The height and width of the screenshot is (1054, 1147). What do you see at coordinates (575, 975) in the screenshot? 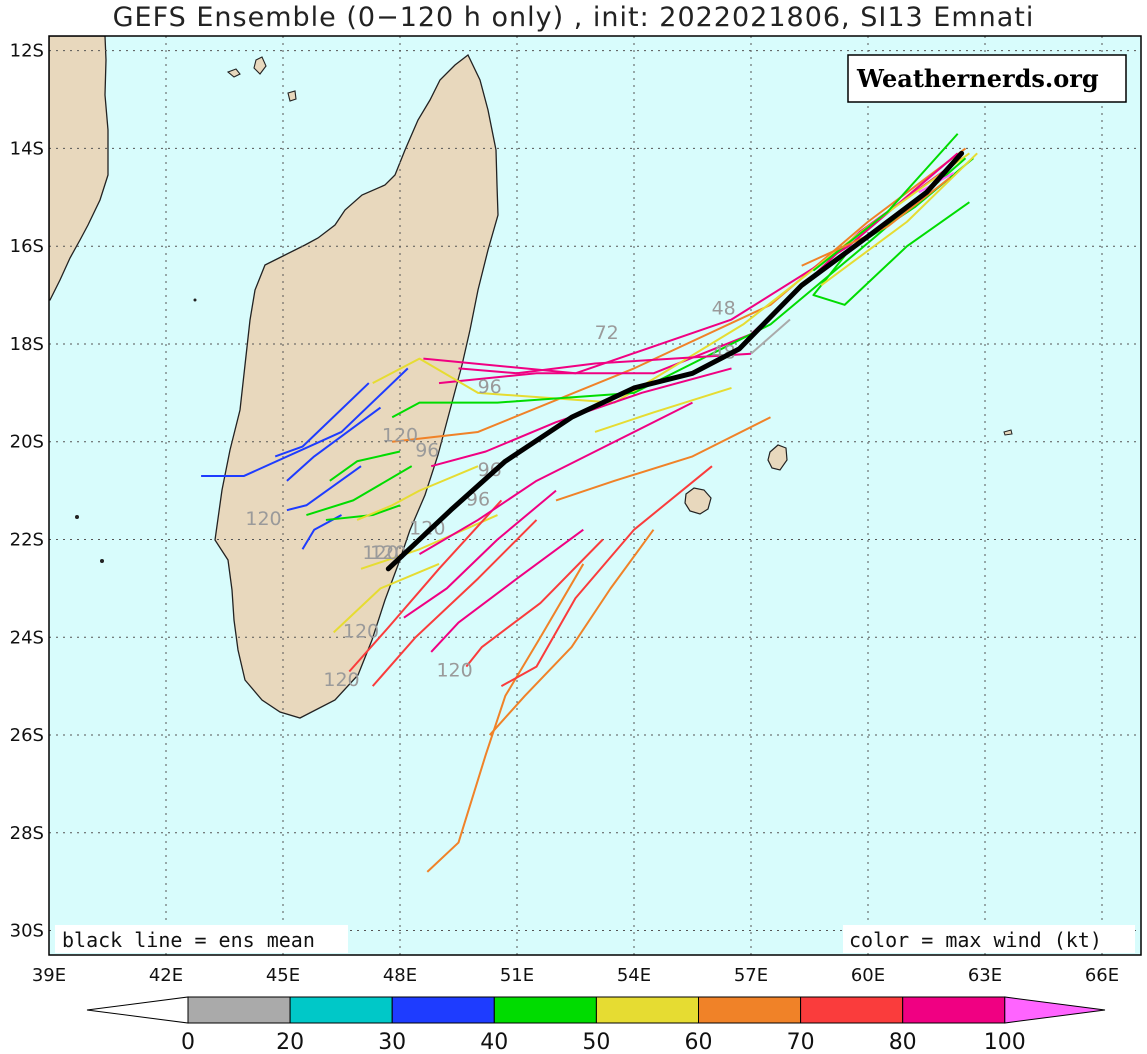
I see `x-axis: 39E 42E 45E 48E 51E 54E 57E 60E 63E 66E` at bounding box center [575, 975].